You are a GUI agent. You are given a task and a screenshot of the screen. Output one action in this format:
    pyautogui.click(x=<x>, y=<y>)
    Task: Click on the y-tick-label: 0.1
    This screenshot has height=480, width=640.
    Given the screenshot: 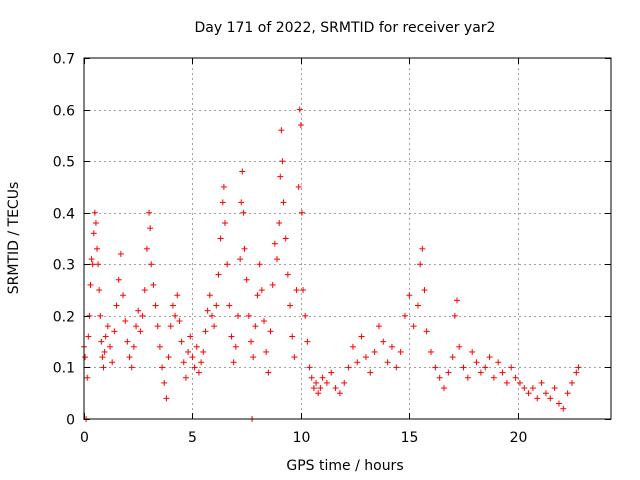 What is the action you would take?
    pyautogui.click(x=64, y=369)
    